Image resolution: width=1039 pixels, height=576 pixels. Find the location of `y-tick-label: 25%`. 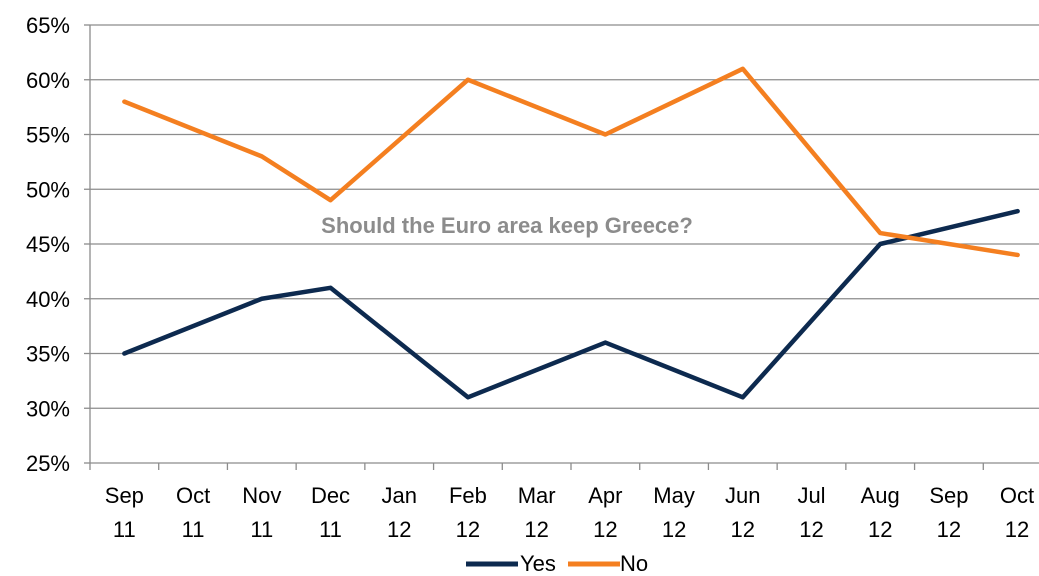

y-tick-label: 25% is located at coordinates (48, 463).